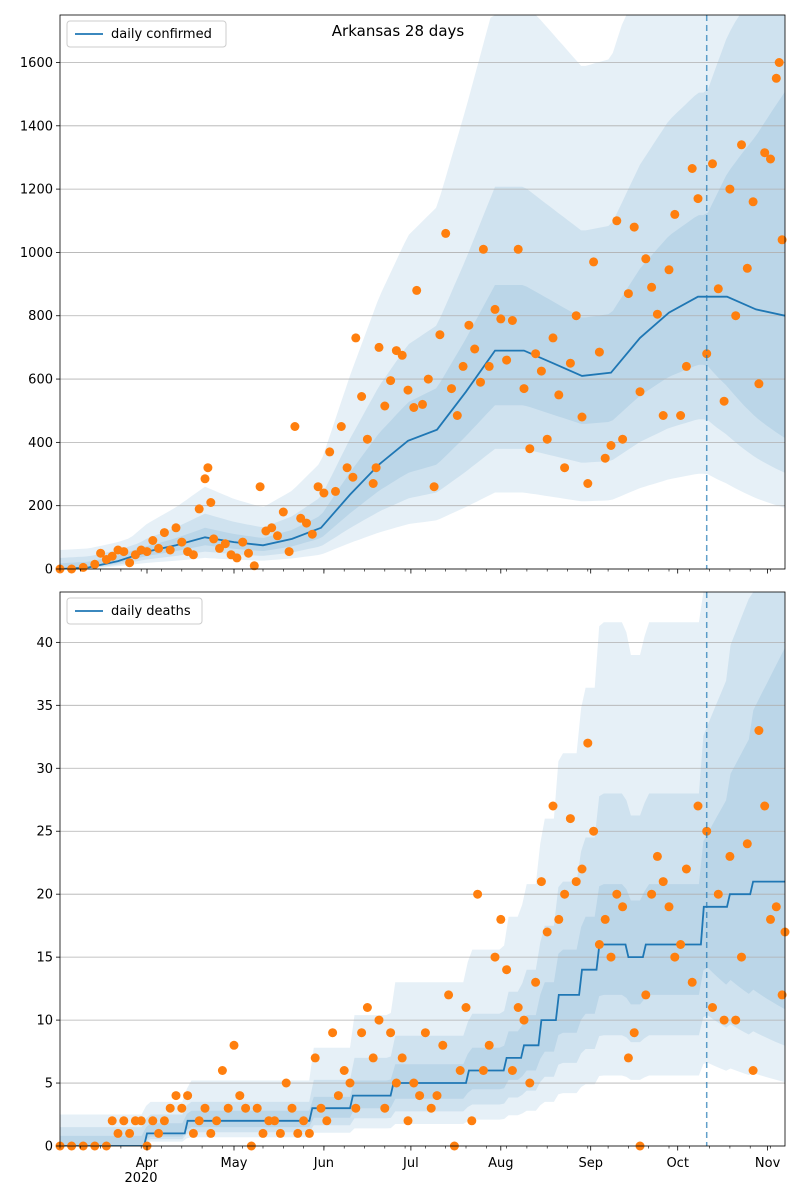 The image size is (800, 1200). What do you see at coordinates (40, 317) in the screenshot?
I see `confirmed-y-ticks: 0 200 400 600 800 1000 1200 1400 1600` at bounding box center [40, 317].